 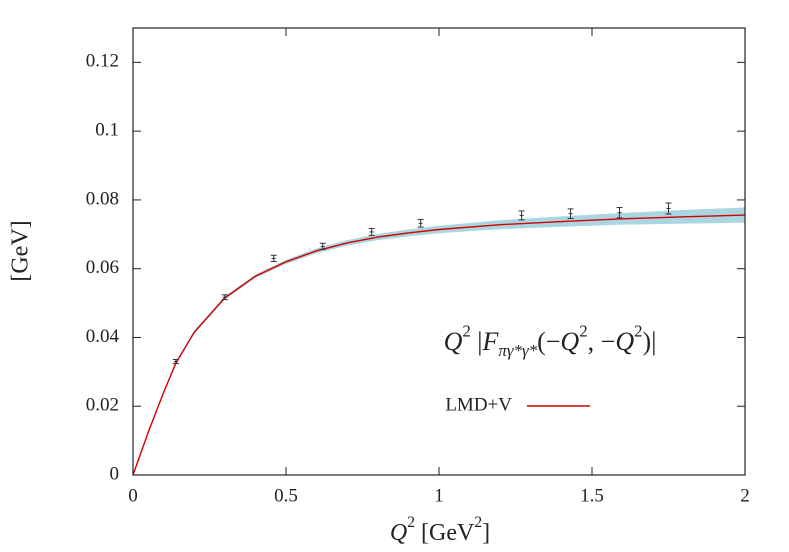 I want to click on y-tick-label: 0.04, so click(x=103, y=336).